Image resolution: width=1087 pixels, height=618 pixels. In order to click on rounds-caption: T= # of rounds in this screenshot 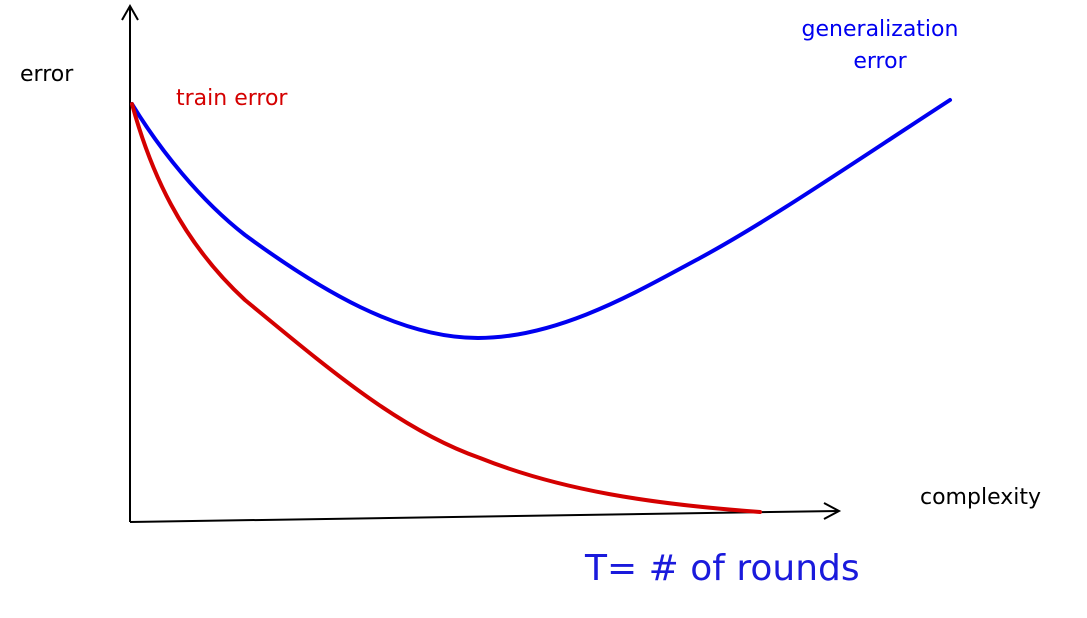, I will do `click(722, 568)`.